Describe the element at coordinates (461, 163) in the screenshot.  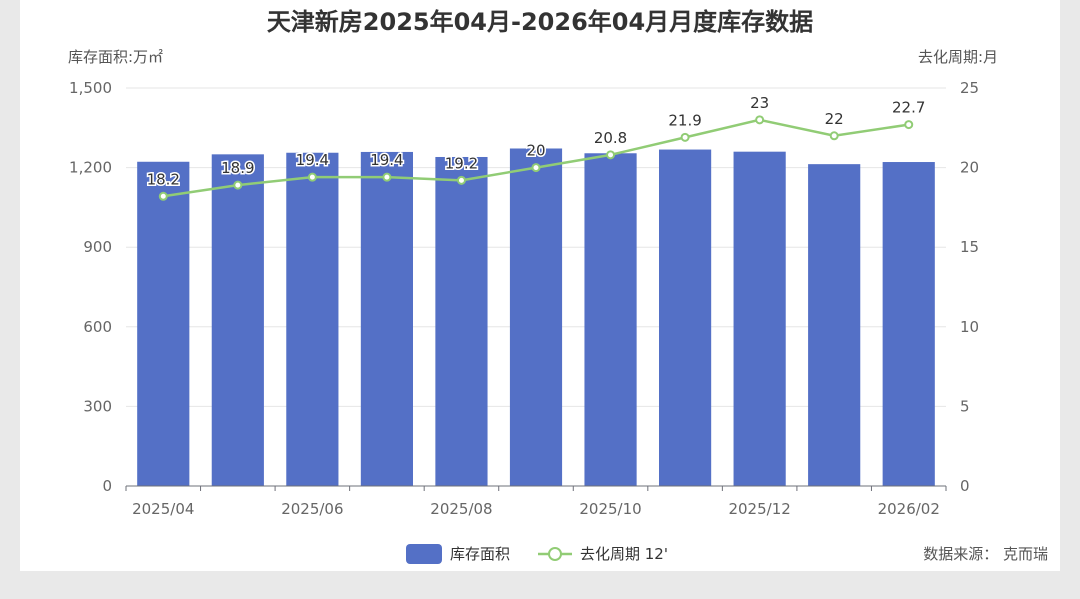
I see `data-label: 19.2` at that location.